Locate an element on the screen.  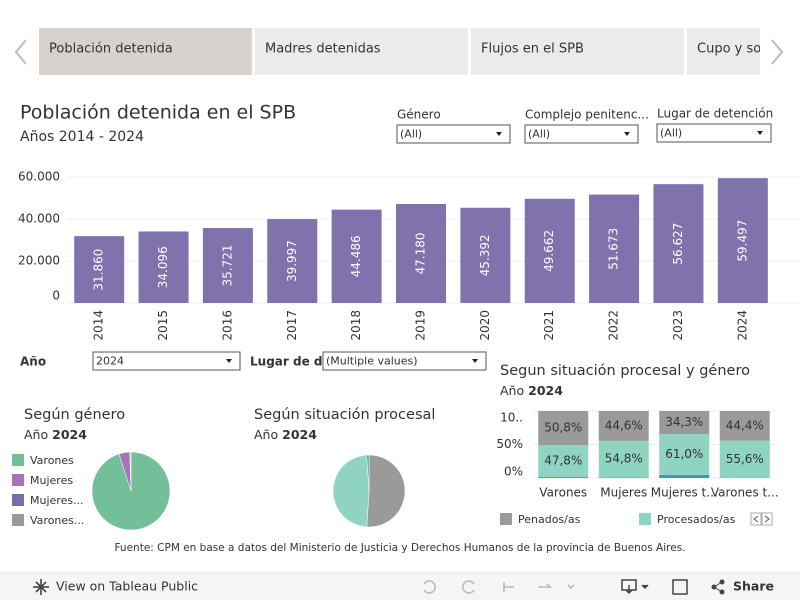
segment-label: 54,8% is located at coordinates (624, 459).